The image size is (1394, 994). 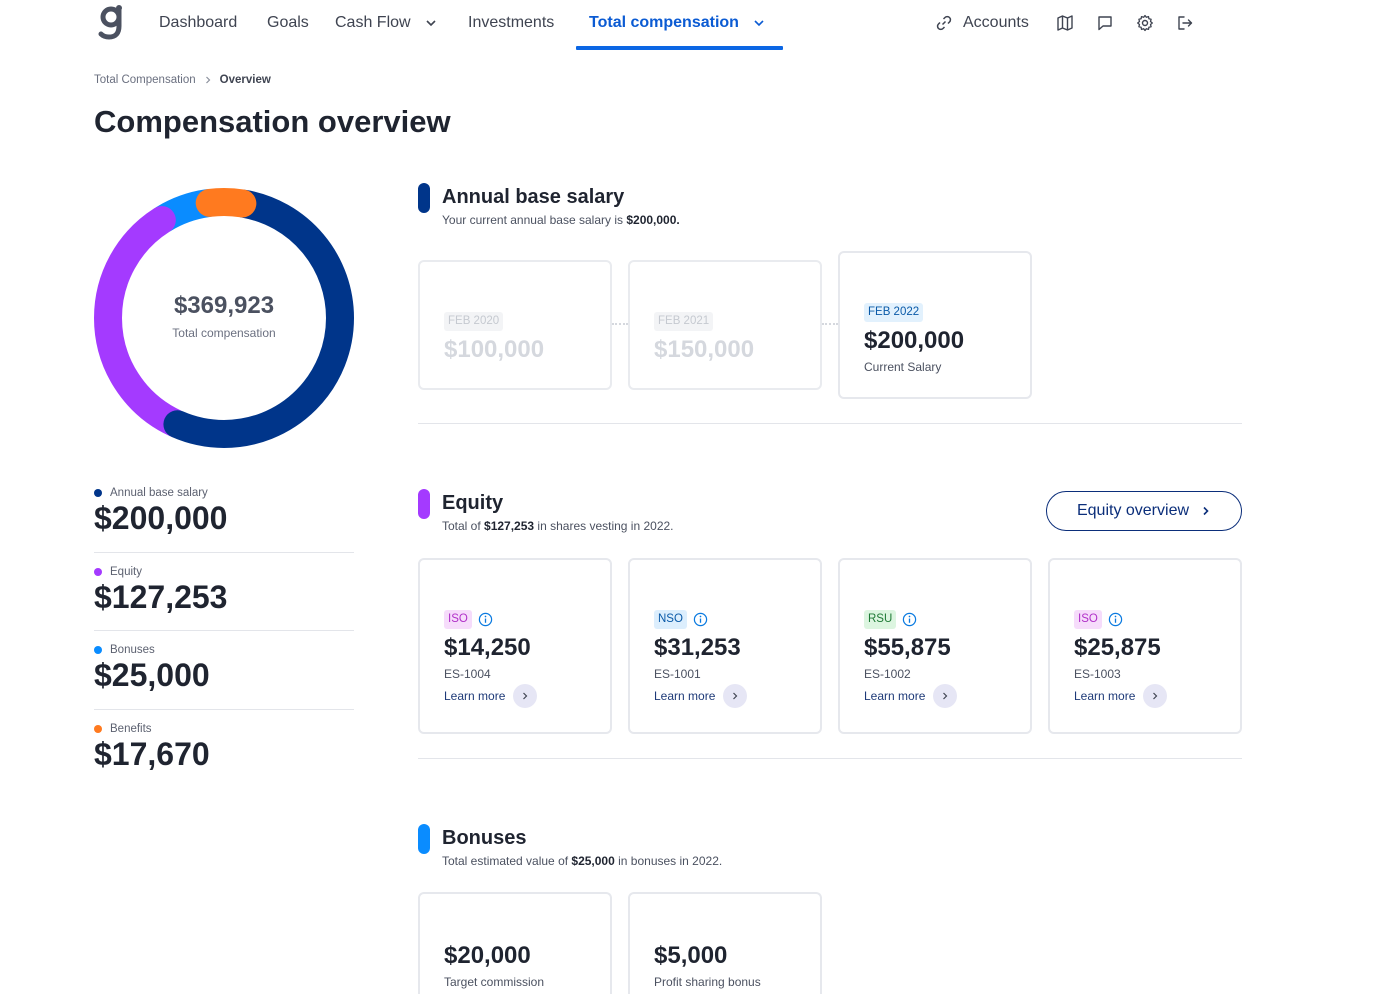 I want to click on grant-id: ES-1004, so click(x=467, y=674).